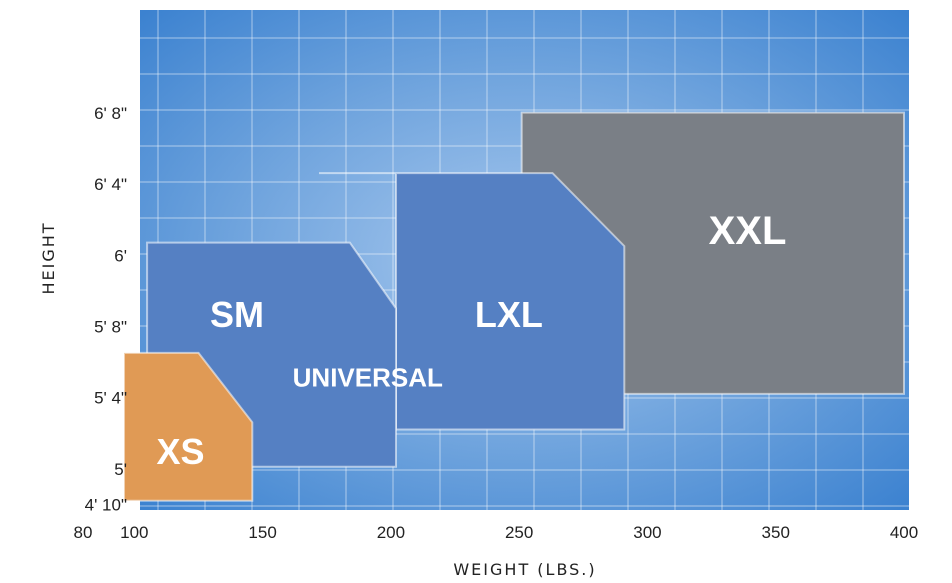  I want to click on x-tick-label: 300, so click(647, 532).